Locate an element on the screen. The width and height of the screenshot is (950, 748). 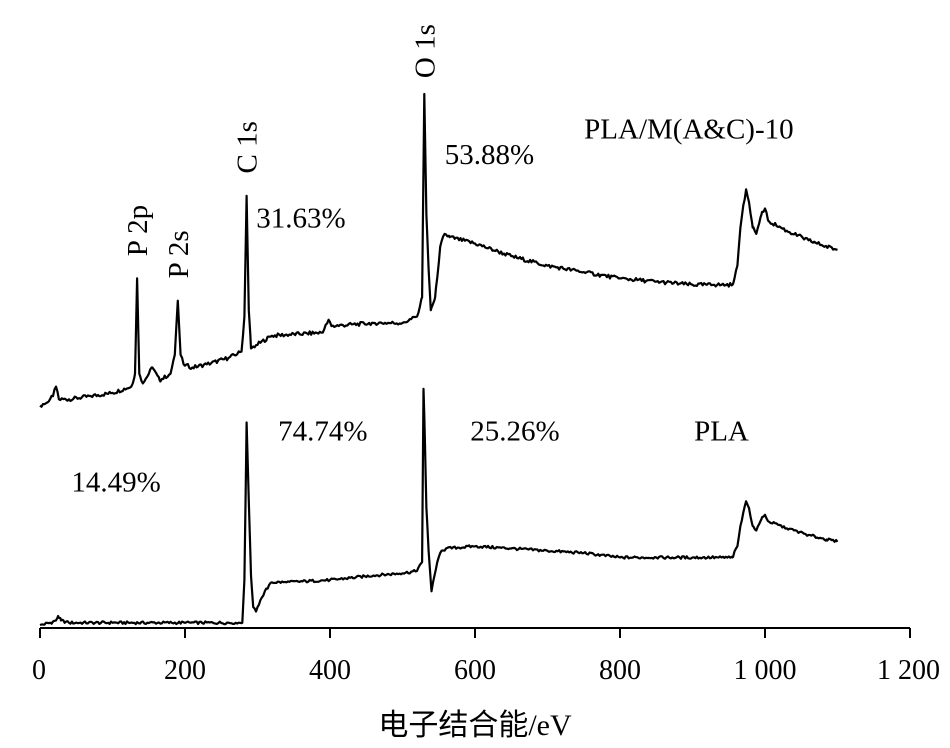
percentage-label: 14.49% is located at coordinates (115, 483).